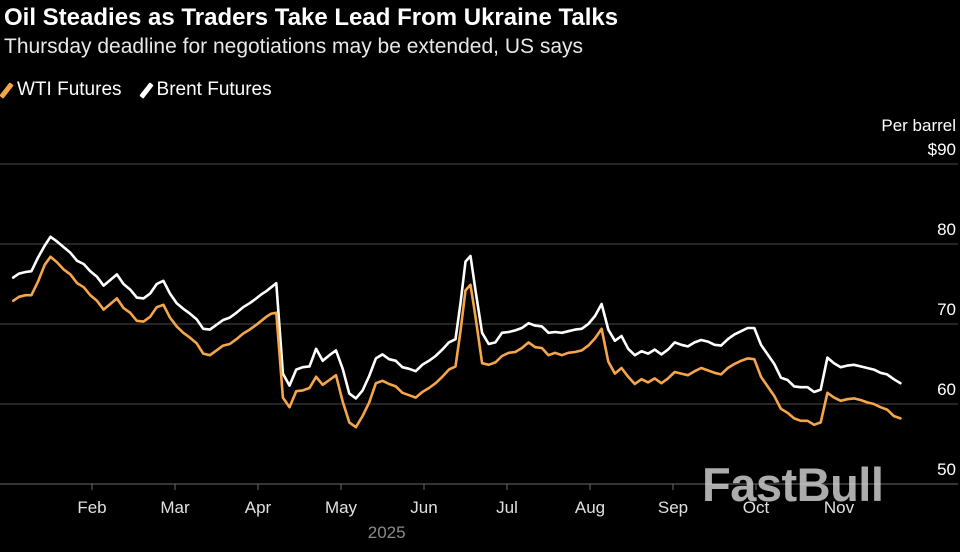 The height and width of the screenshot is (552, 960). Describe the element at coordinates (946, 469) in the screenshot. I see `y-tick-label-50: 50` at that location.